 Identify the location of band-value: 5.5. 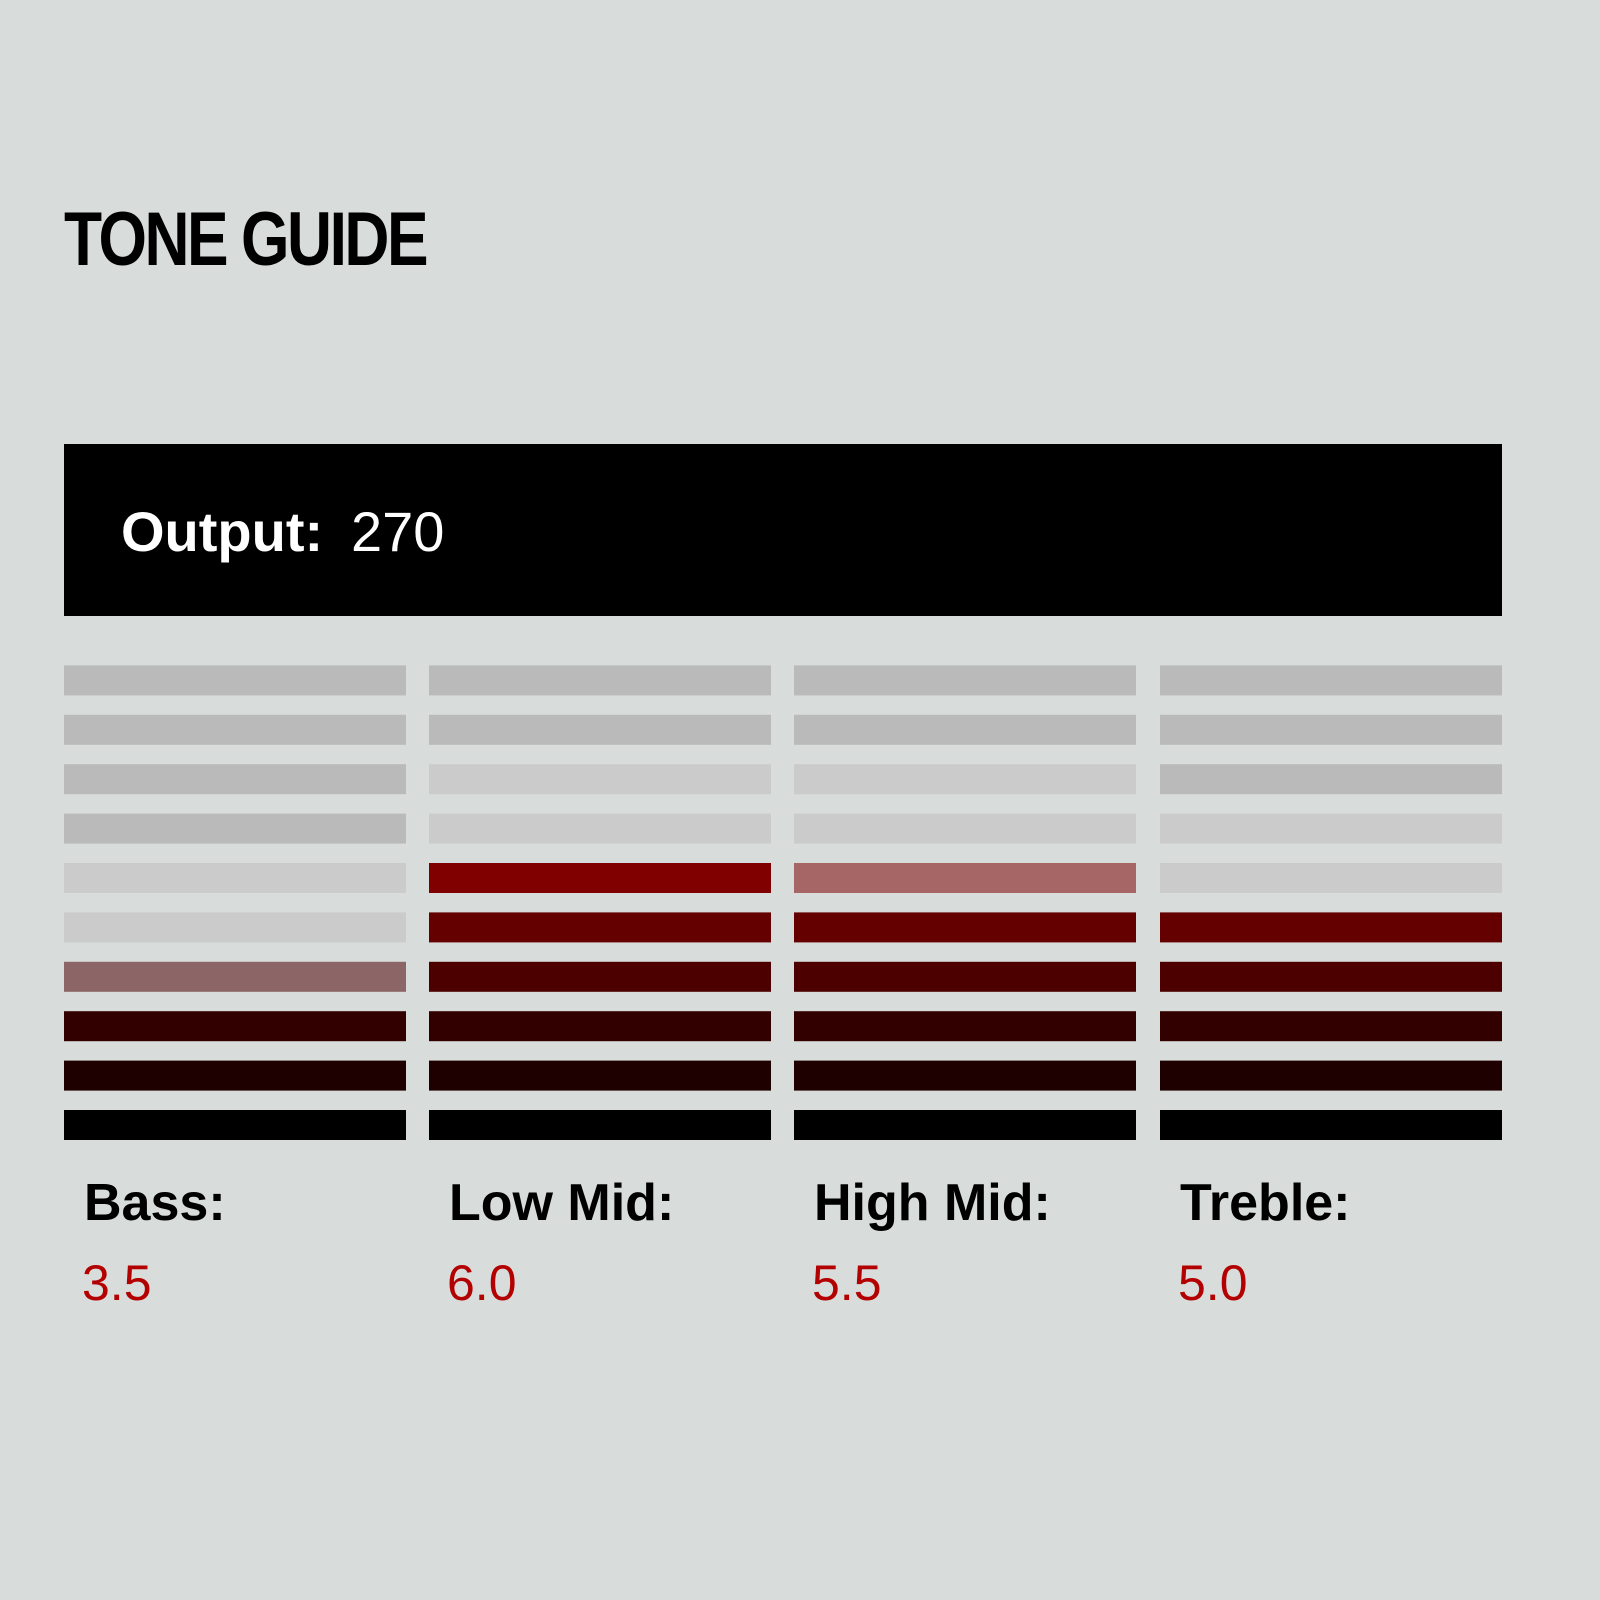
(847, 1283).